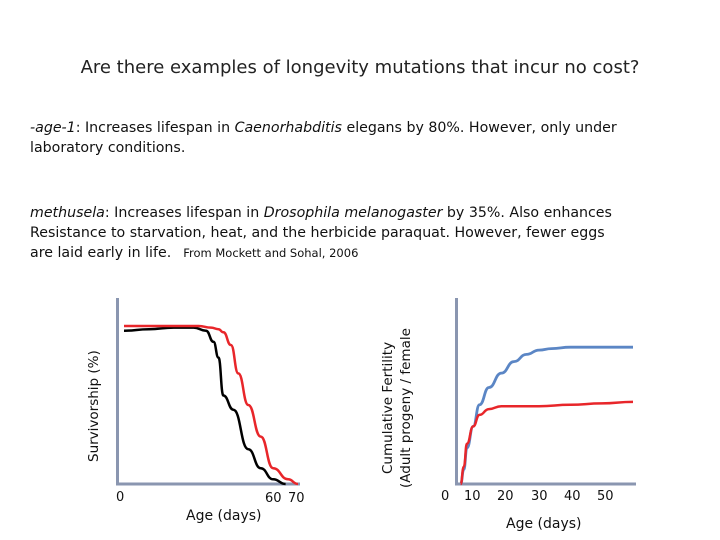  I want to click on fertility-chart, so click(545, 392).